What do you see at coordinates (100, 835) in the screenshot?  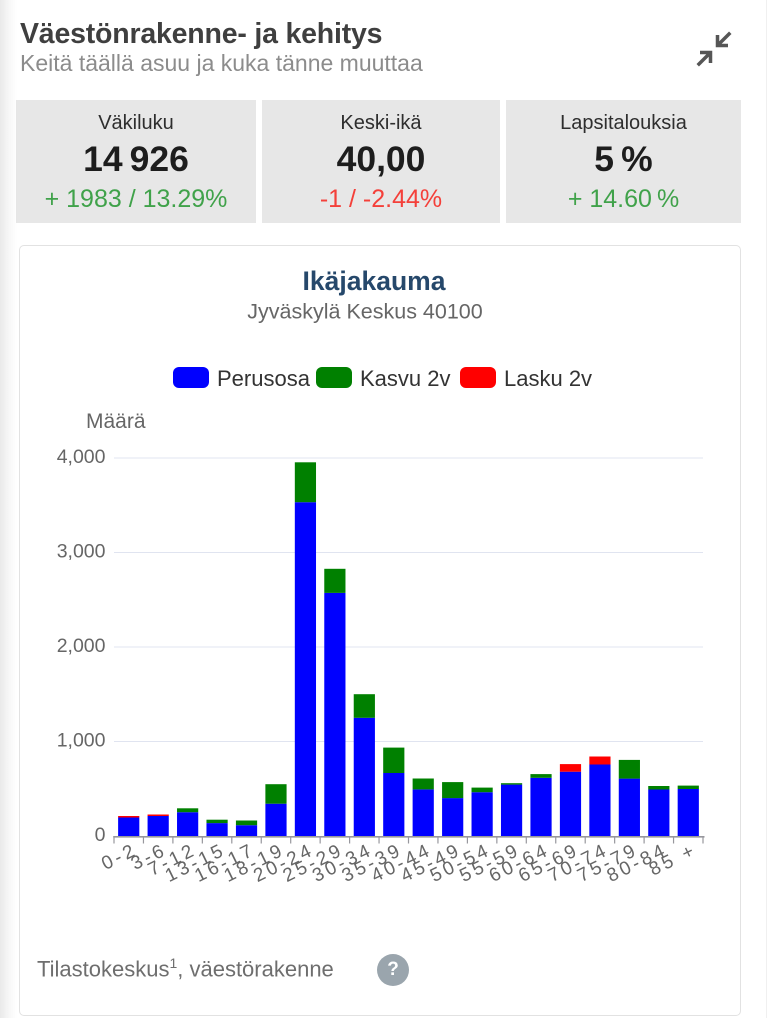 I see `svg-text: 0` at bounding box center [100, 835].